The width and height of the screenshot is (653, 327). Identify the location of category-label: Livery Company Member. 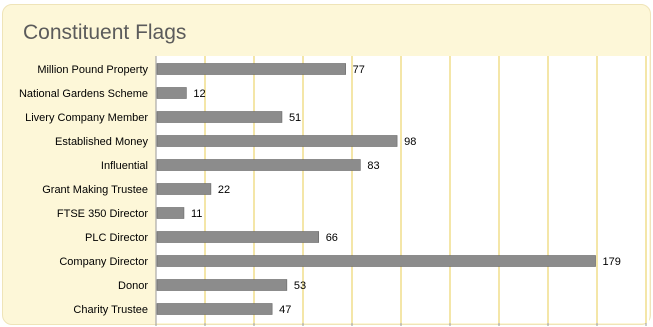
(86, 118).